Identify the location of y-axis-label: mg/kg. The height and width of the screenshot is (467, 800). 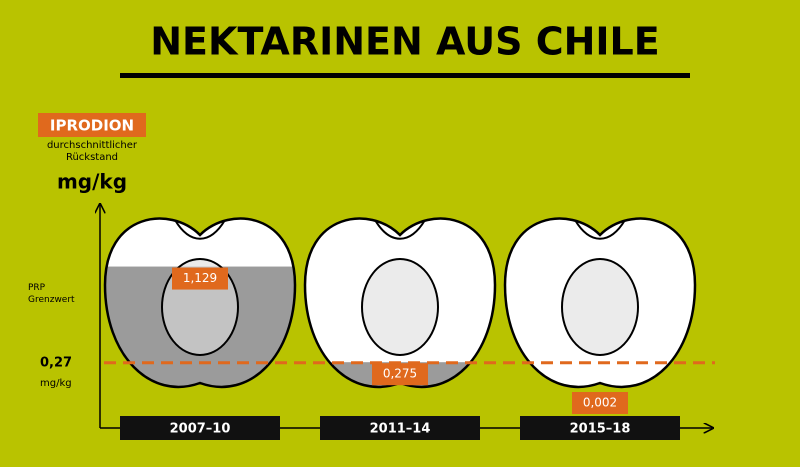
(92, 182).